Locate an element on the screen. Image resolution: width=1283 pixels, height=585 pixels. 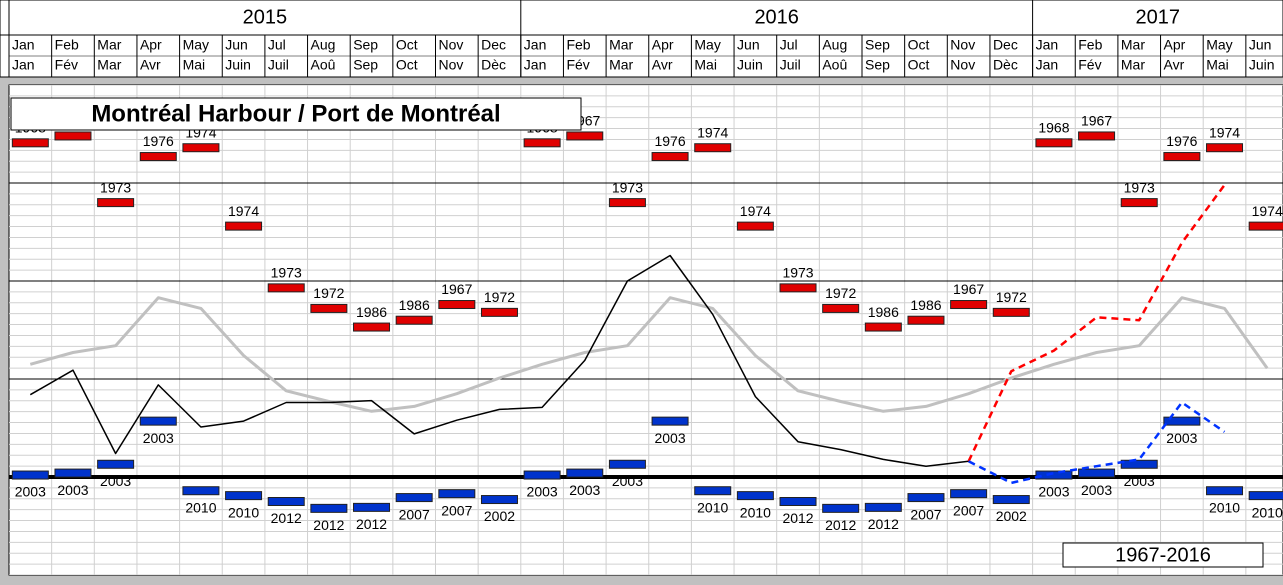
month-label-en: Dec is located at coordinates (1005, 45).